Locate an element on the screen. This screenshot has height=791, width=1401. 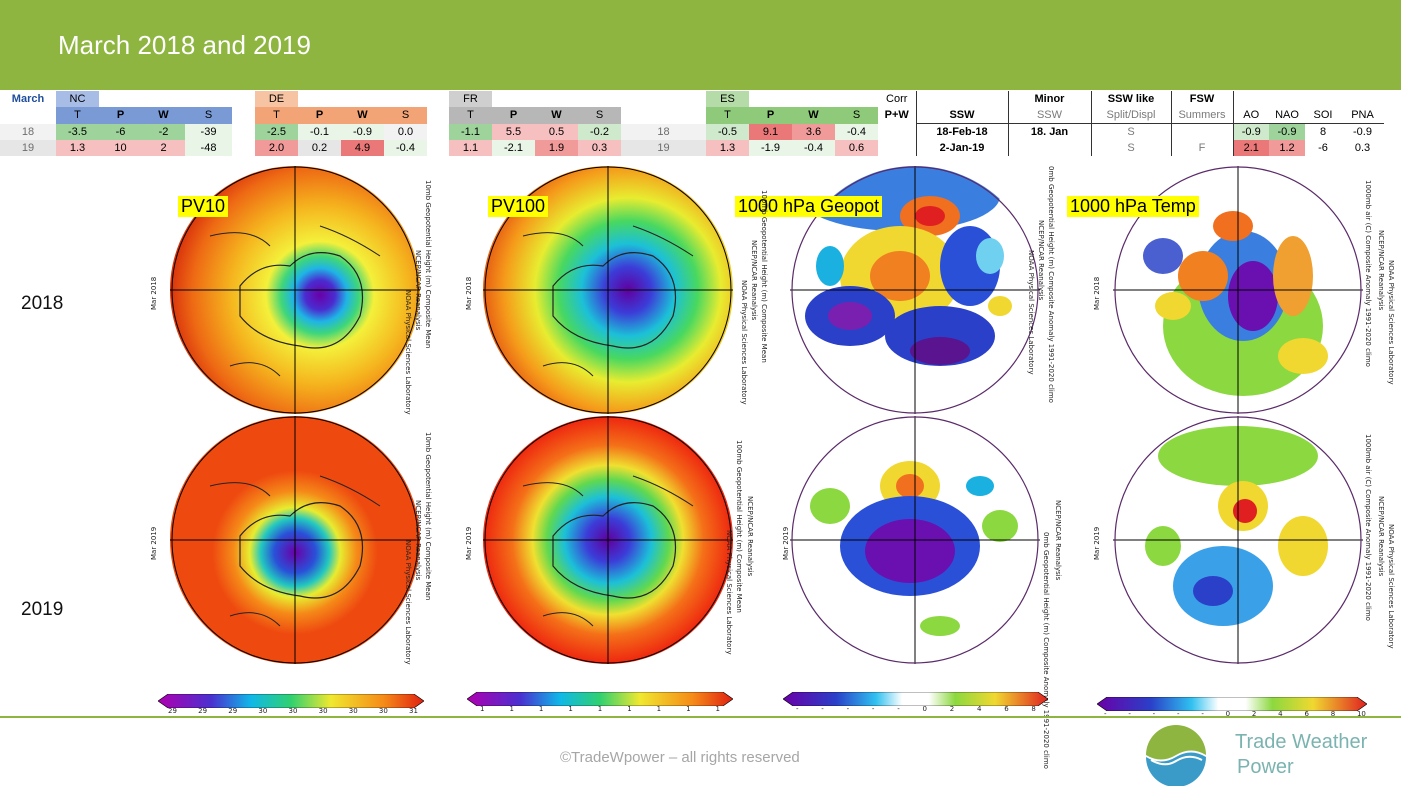
index-value: 8 is located at coordinates (1323, 131).